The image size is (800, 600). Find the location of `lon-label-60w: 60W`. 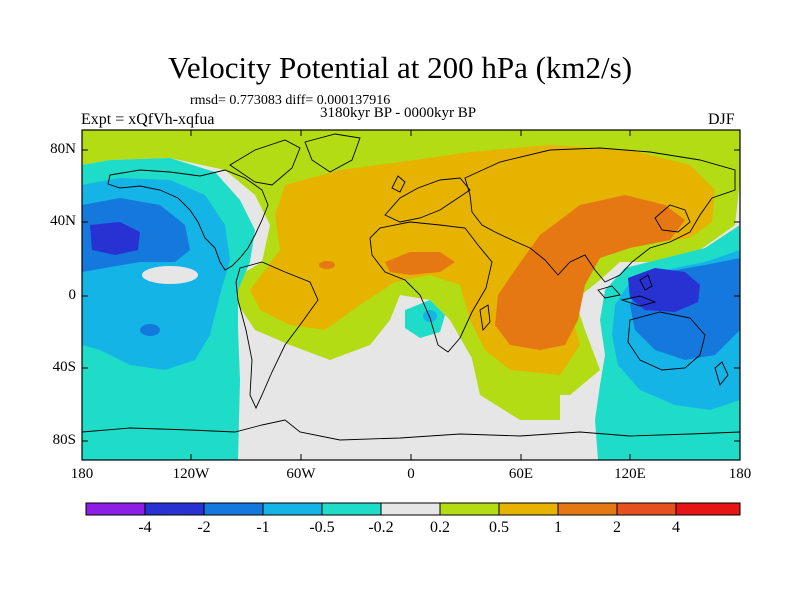

lon-label-60w: 60W is located at coordinates (301, 474).